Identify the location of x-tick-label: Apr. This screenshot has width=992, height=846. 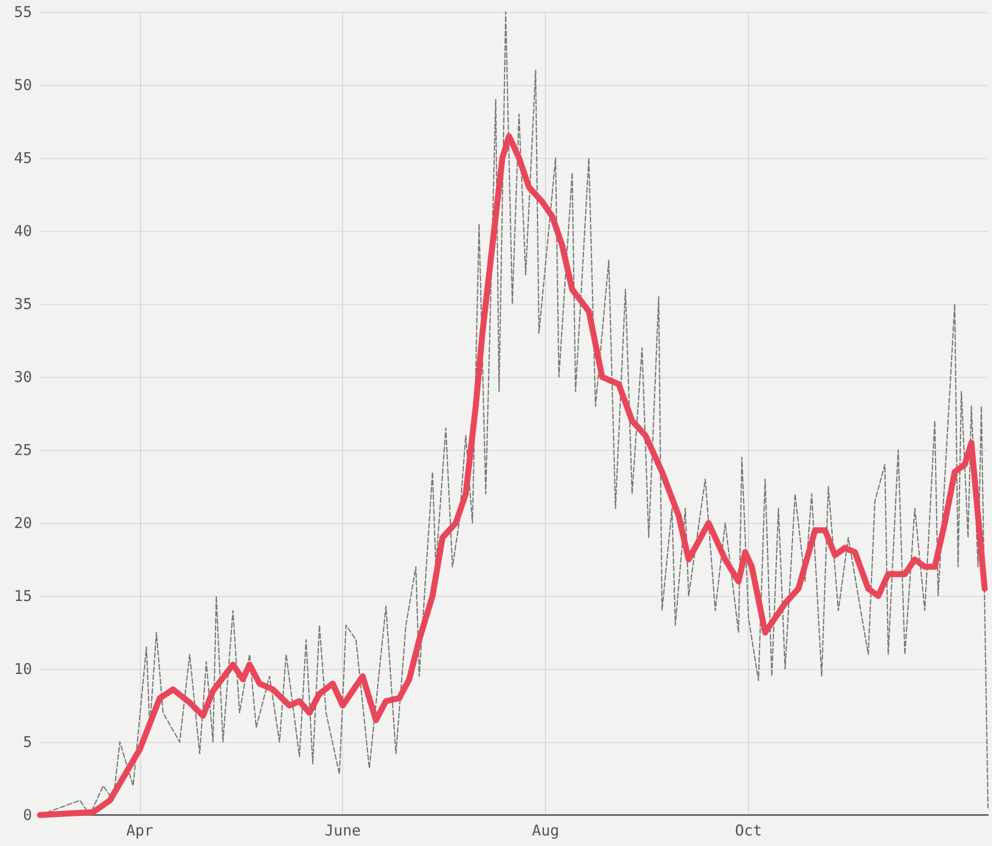
(140, 831).